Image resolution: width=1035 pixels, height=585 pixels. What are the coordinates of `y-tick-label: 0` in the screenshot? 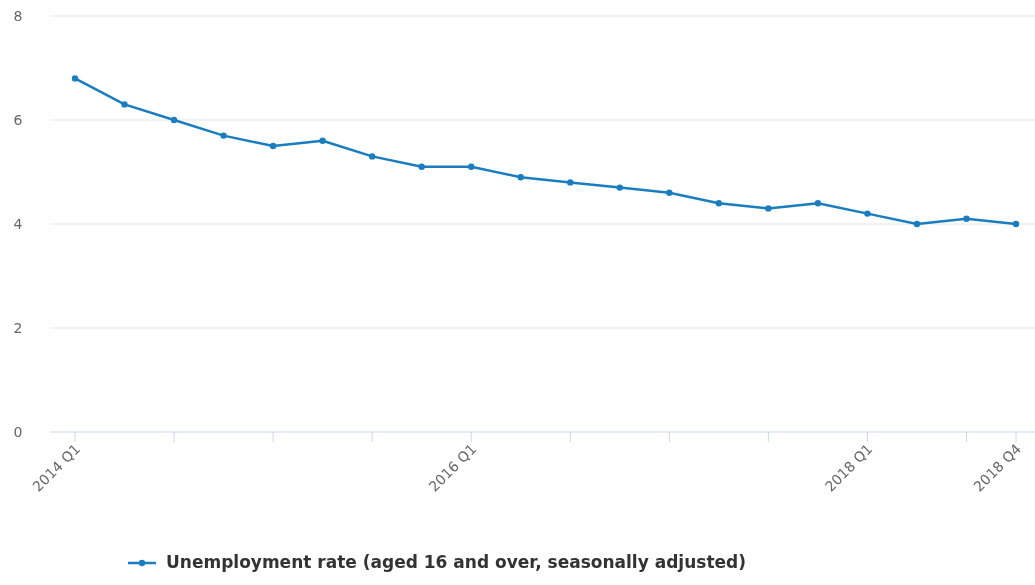 It's located at (18, 432).